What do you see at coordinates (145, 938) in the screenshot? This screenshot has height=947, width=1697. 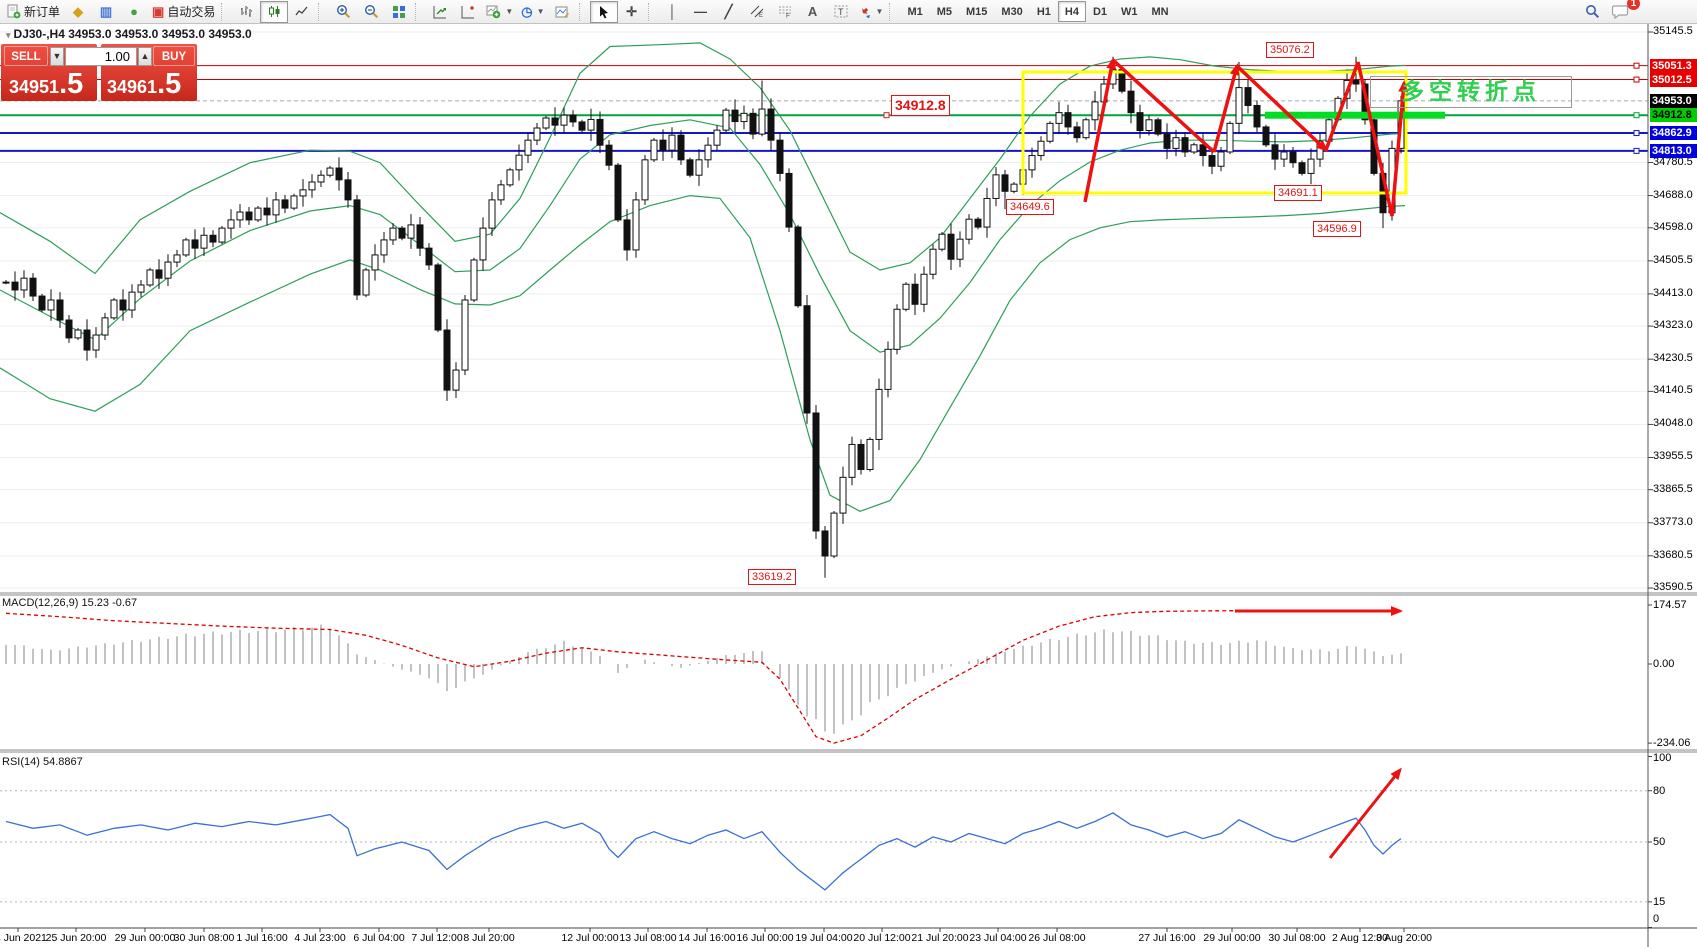 I see `time-tick: 29 Jun 00:00` at bounding box center [145, 938].